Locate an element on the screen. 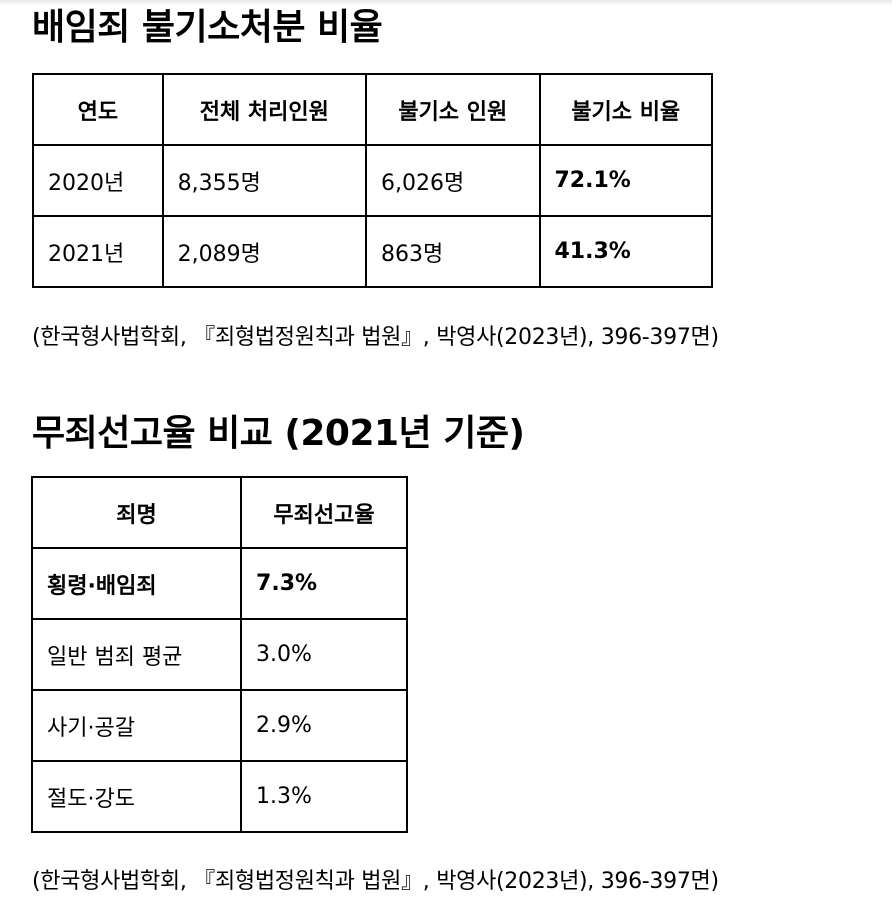 This screenshot has height=910, width=892. cell-crime: 절도·강도 is located at coordinates (136, 796).